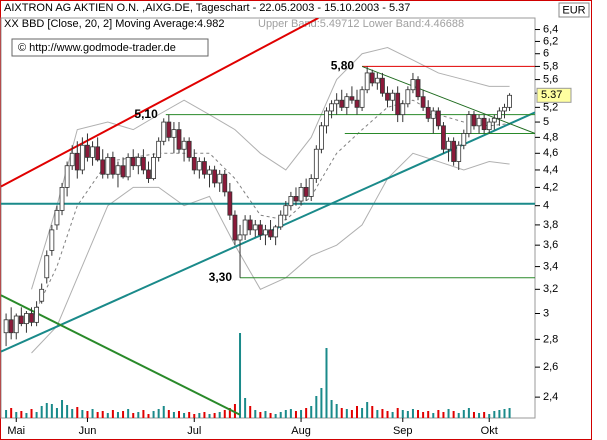 The image size is (607, 440). Describe the element at coordinates (194, 431) in the screenshot. I see `x-tick-label: Jul` at that location.